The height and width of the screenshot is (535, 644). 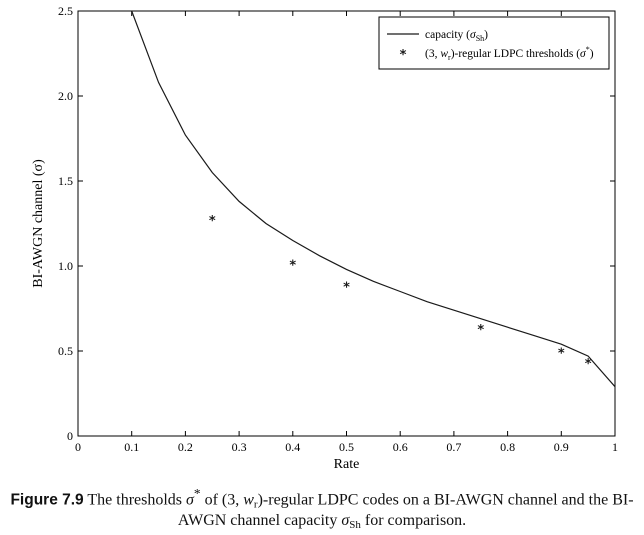 What do you see at coordinates (447, 35) in the screenshot?
I see `legend-text: capacity (` at bounding box center [447, 35].